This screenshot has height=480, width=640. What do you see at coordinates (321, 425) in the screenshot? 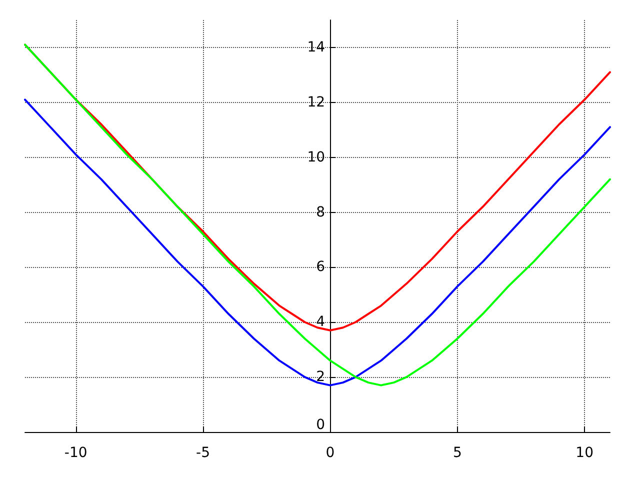
I see `y-tick-label: 0` at bounding box center [321, 425].